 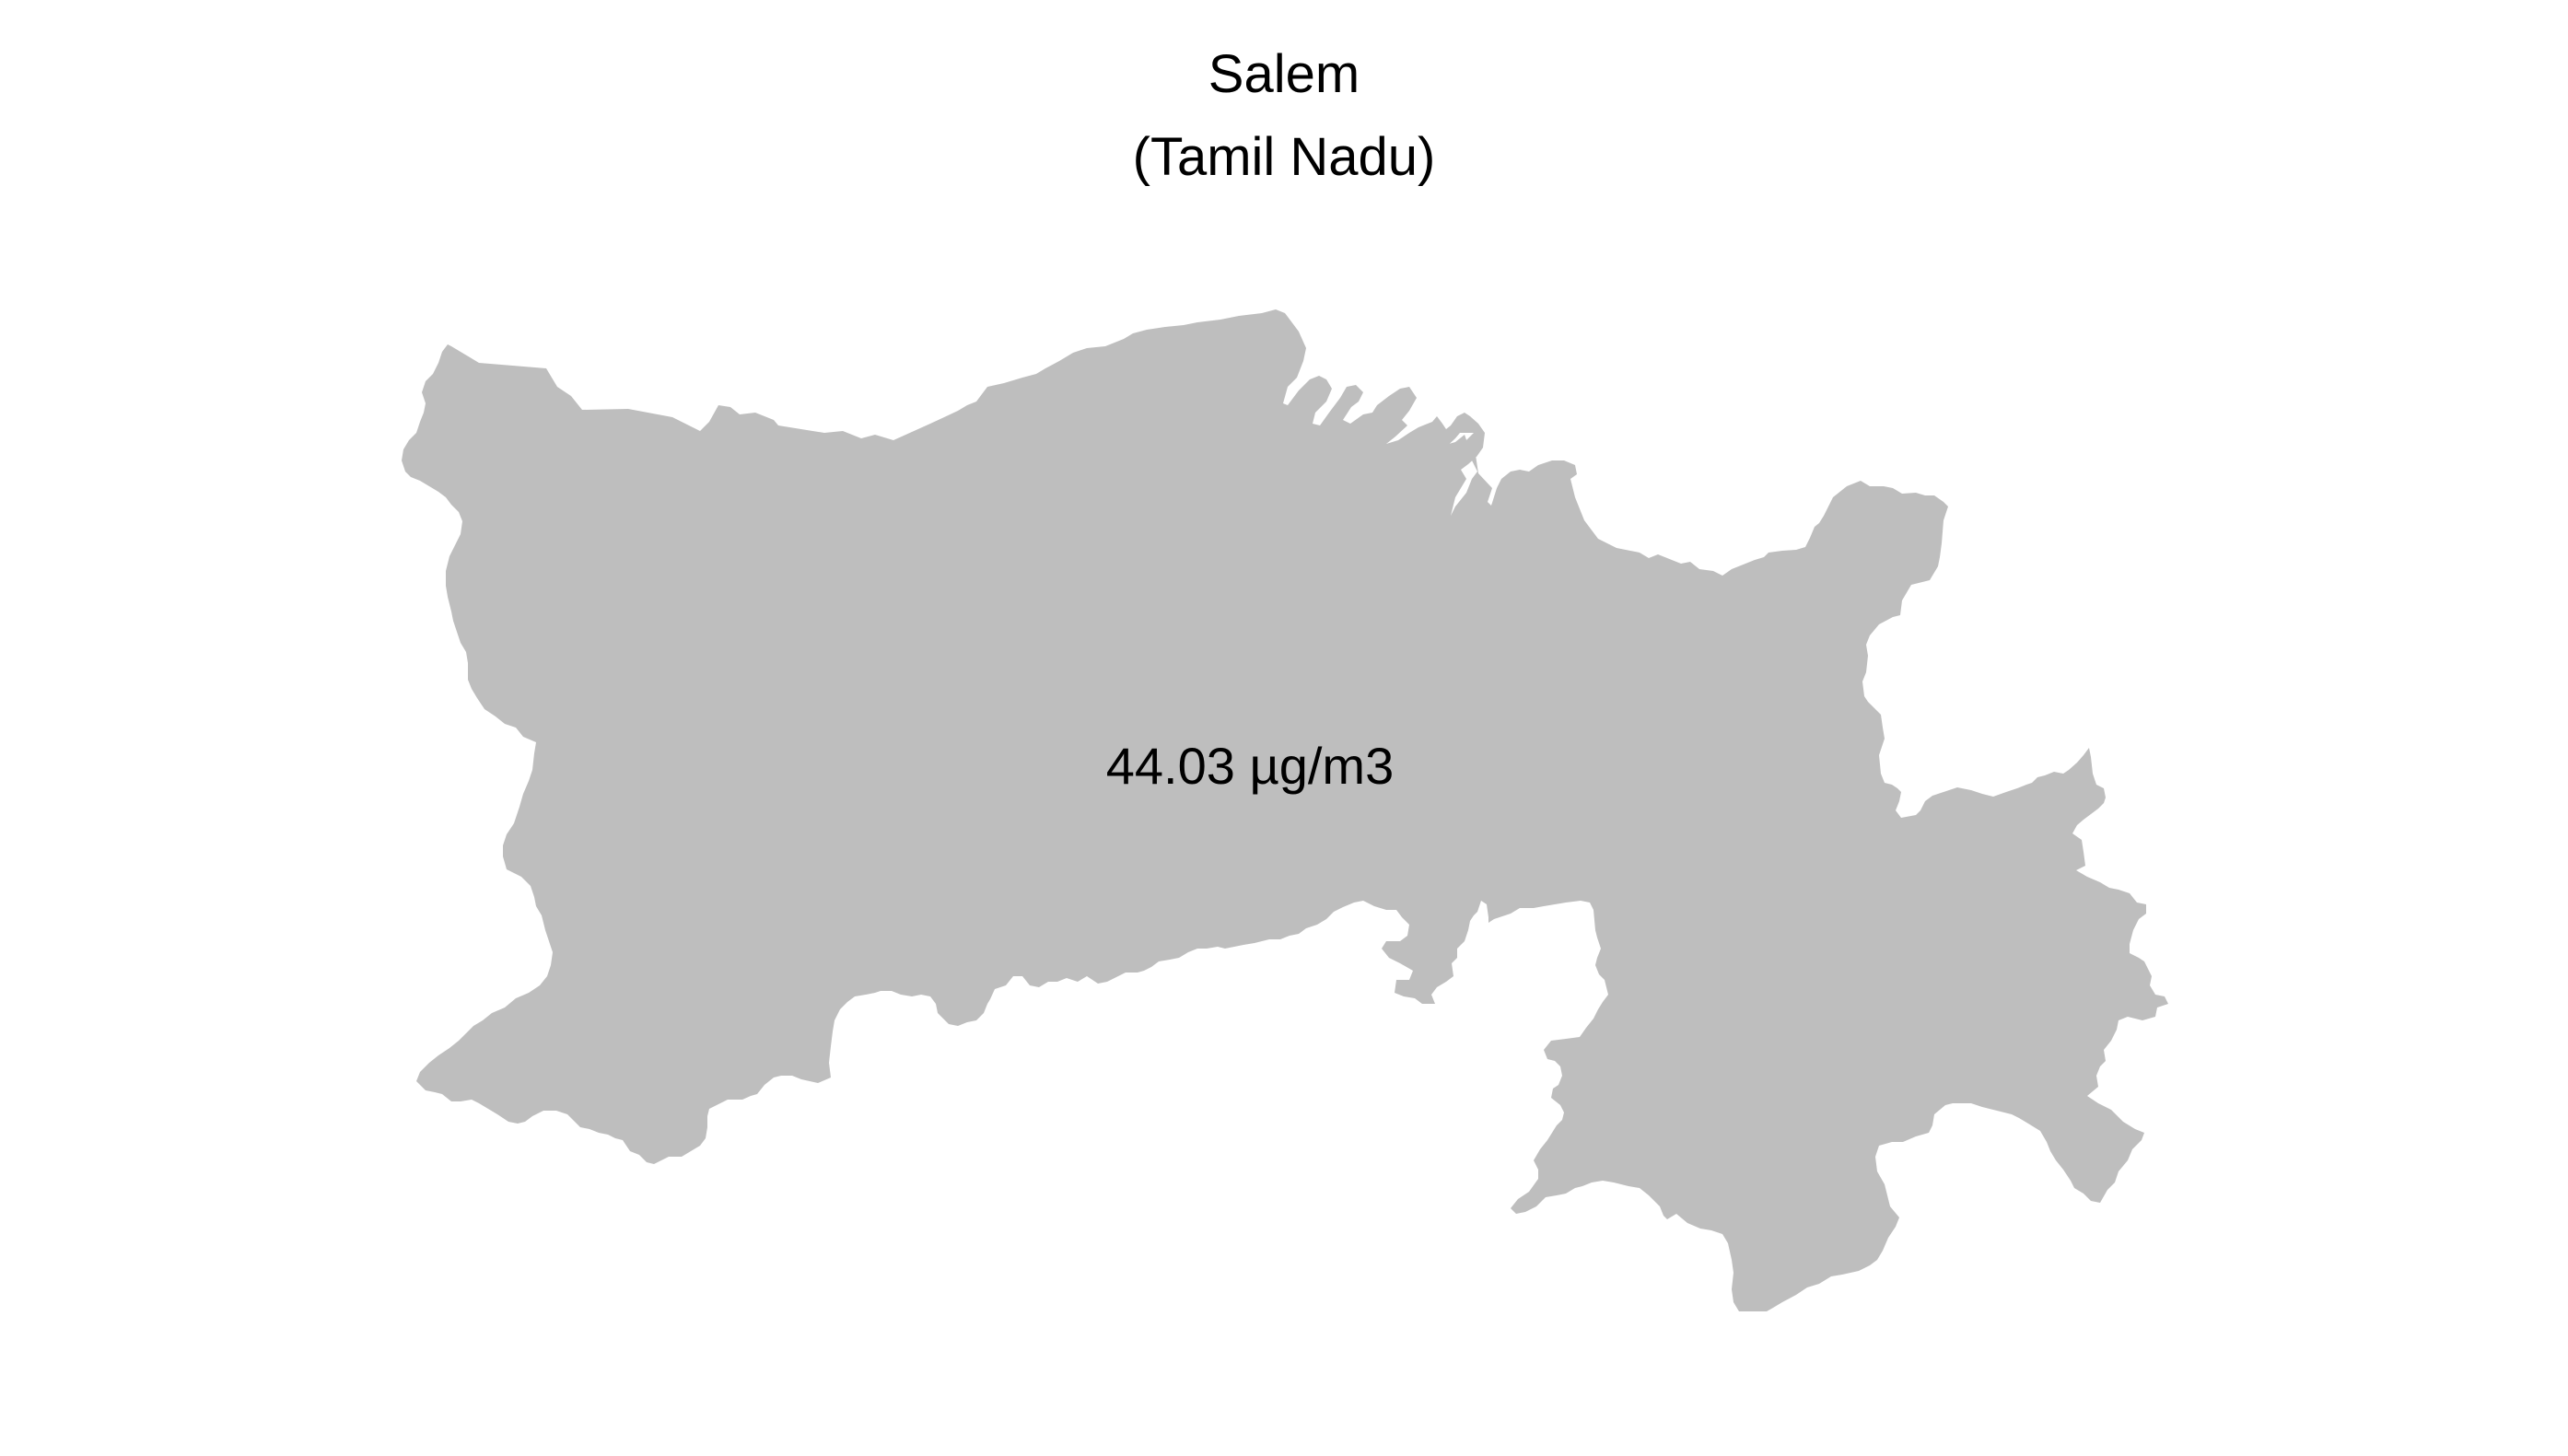 What do you see at coordinates (1284, 74) in the screenshot?
I see `map-title: Salem` at bounding box center [1284, 74].